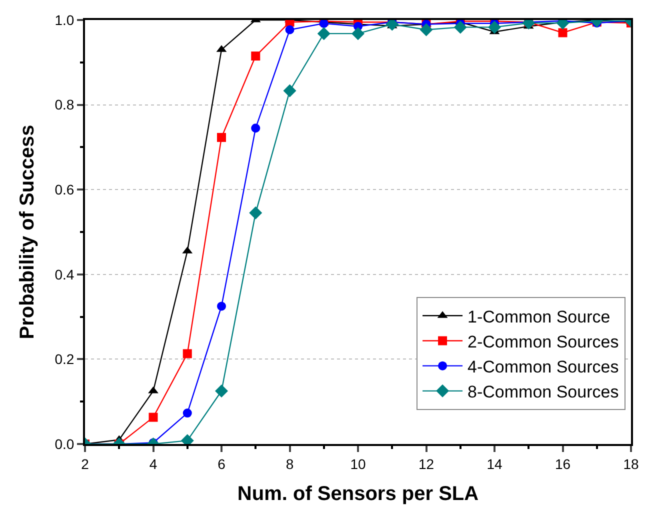 Image resolution: width=647 pixels, height=519 pixels. Describe the element at coordinates (562, 464) in the screenshot. I see `x-tick-label: 16` at that location.